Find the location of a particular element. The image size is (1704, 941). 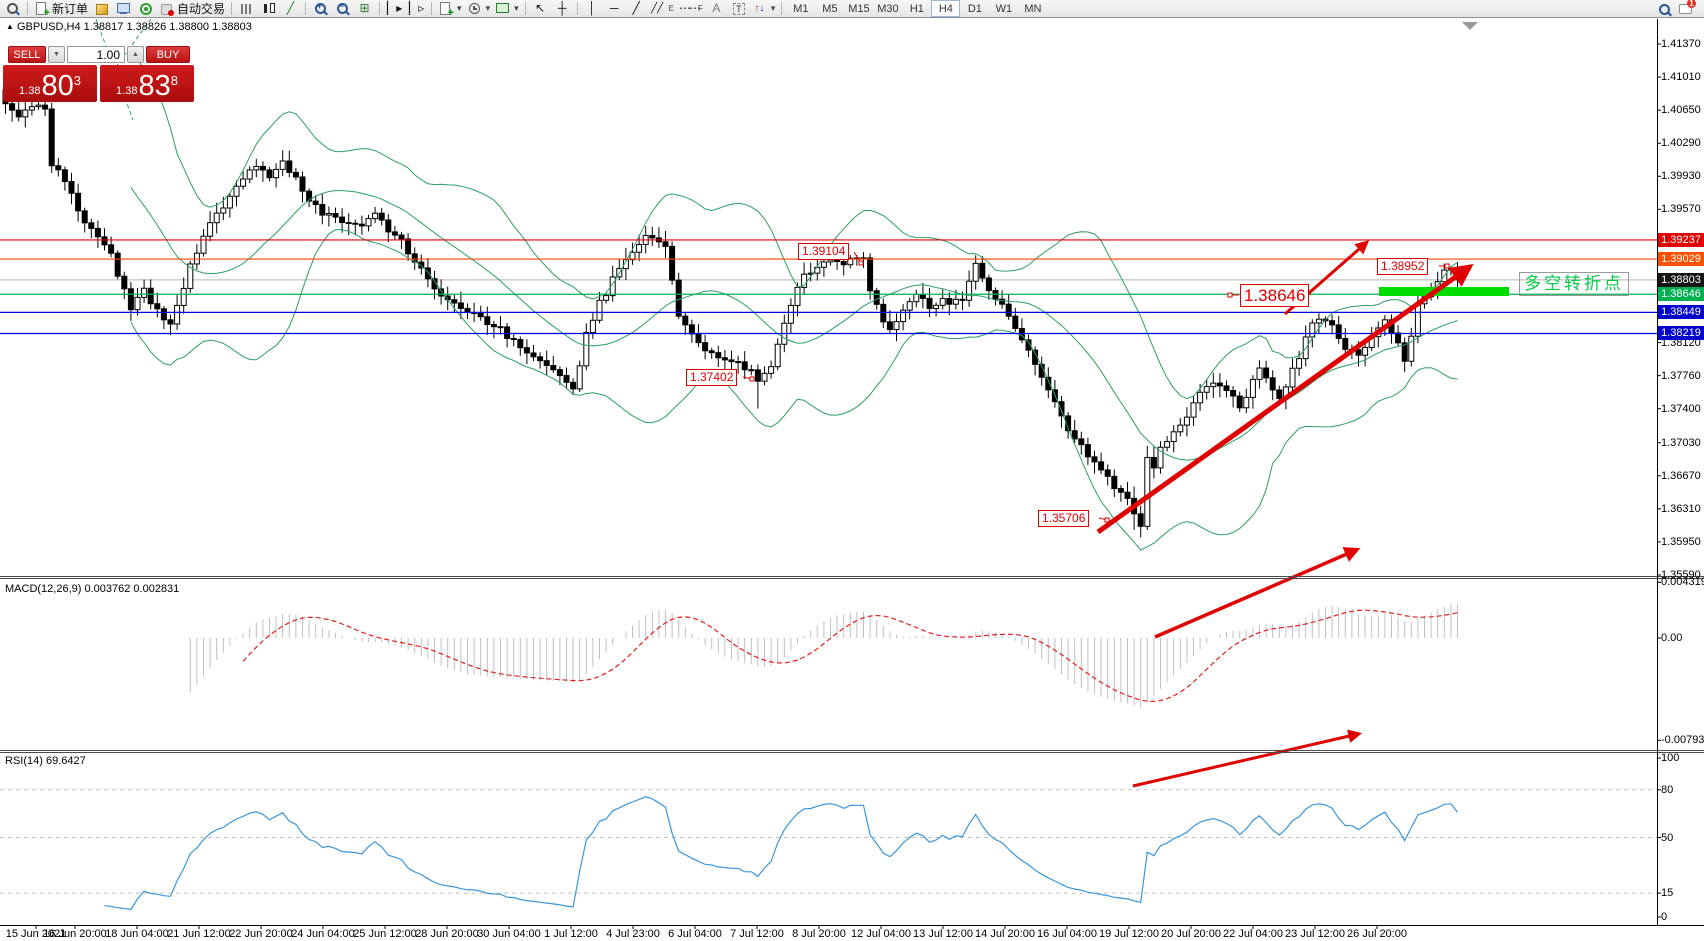

macd-histogram is located at coordinates (823, 655).